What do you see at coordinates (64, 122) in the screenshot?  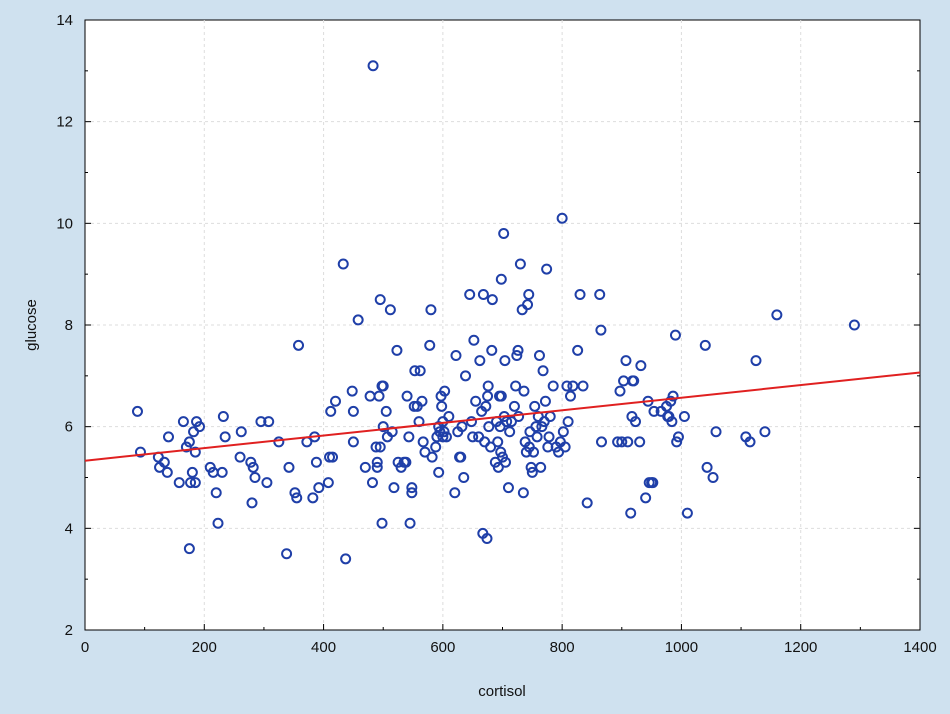 I see `y-tick-label: 12` at bounding box center [64, 122].